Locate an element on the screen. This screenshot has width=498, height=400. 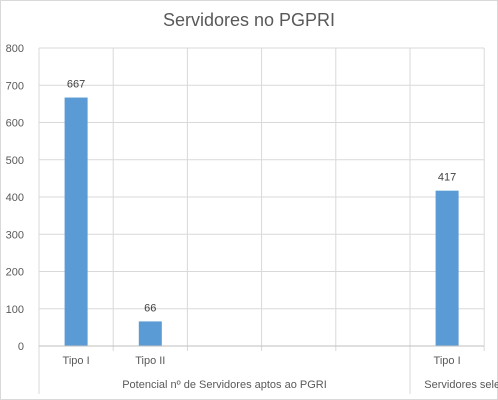
y-tick-label: 400 is located at coordinates (15, 198).